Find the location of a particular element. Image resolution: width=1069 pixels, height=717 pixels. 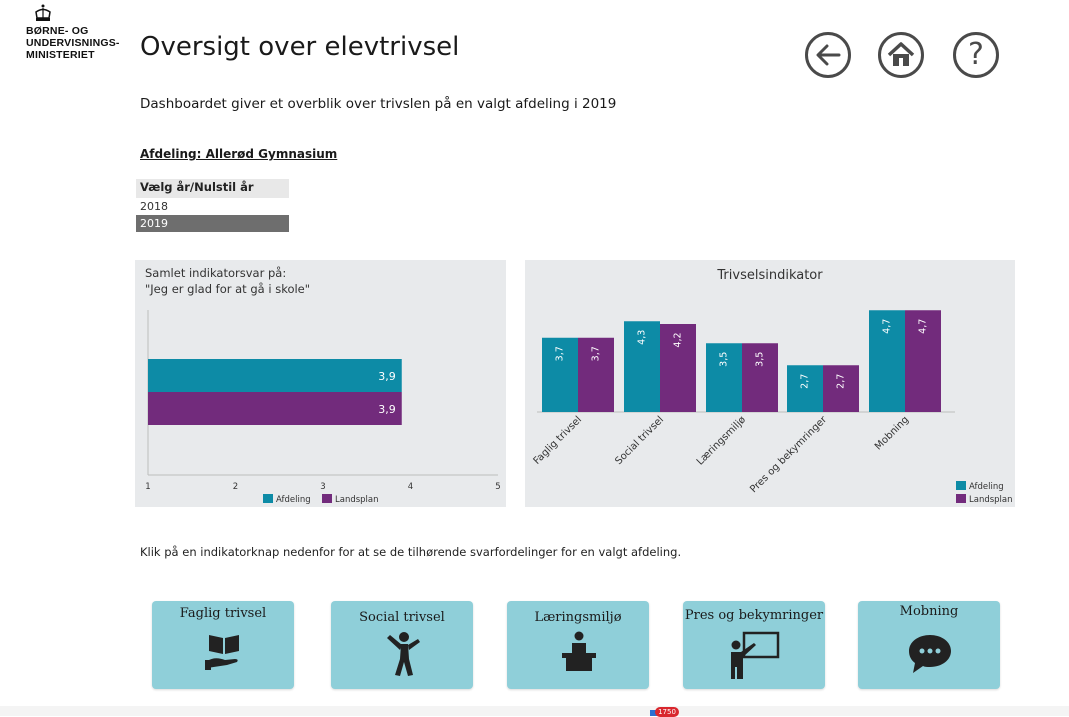

mobning-label: Mobning is located at coordinates (929, 611).